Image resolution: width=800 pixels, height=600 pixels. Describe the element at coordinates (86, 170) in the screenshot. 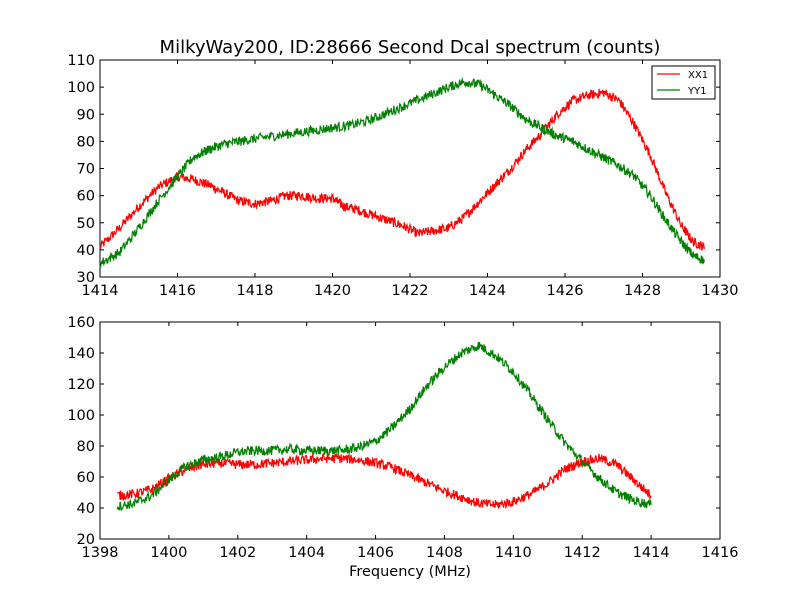

I see `y-tick-label: 70` at that location.